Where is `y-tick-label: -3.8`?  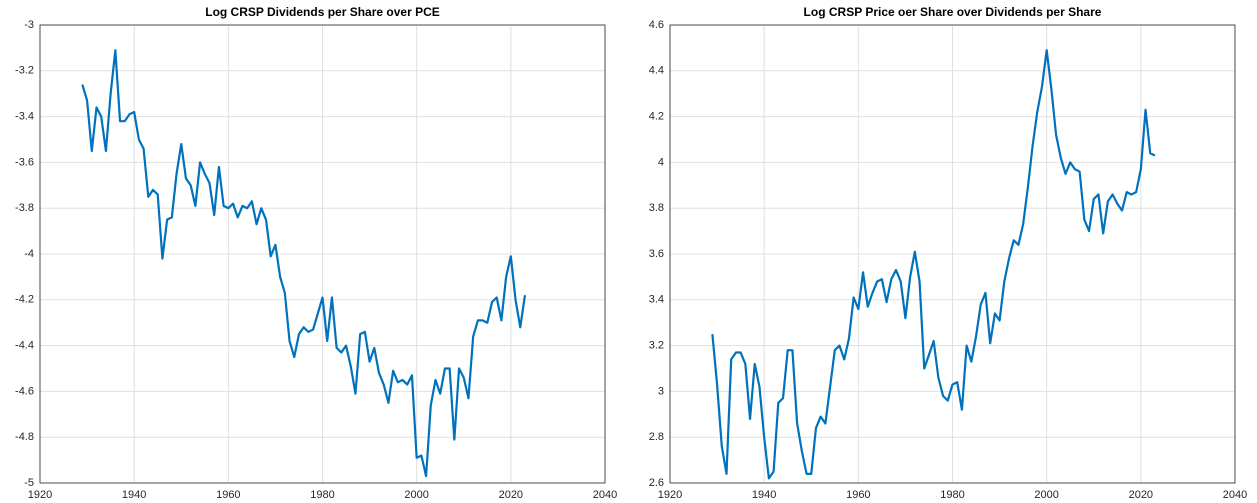
y-tick-label: -3.8 is located at coordinates (24, 208).